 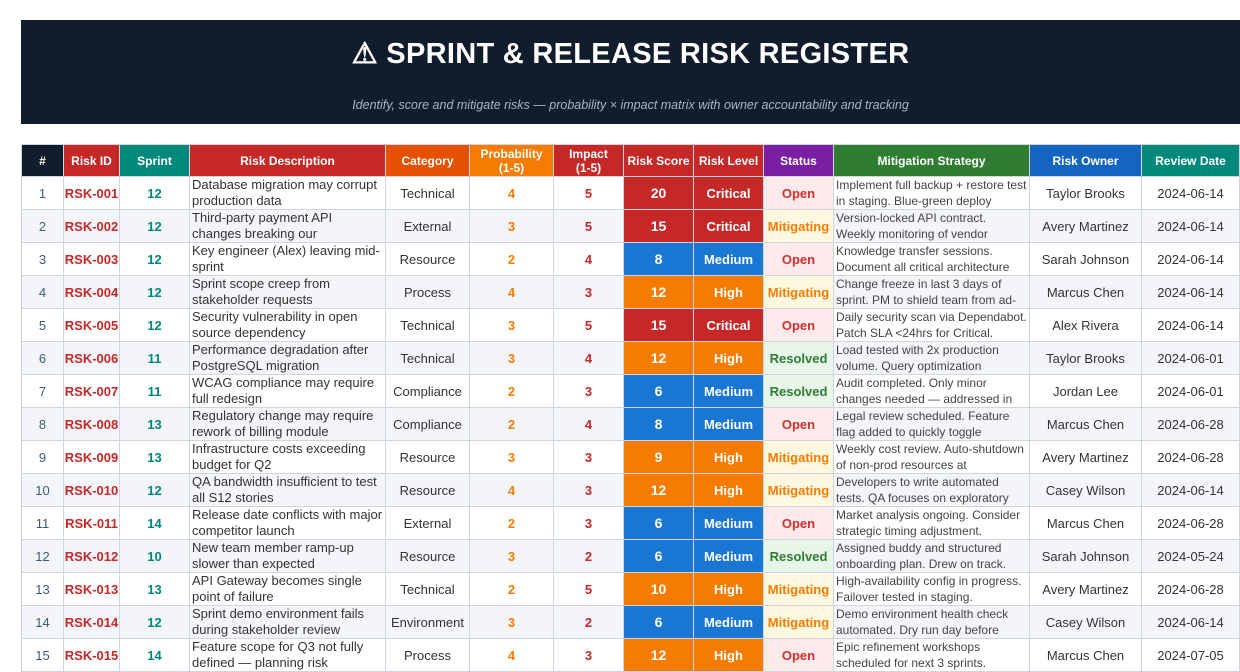 What do you see at coordinates (154, 556) in the screenshot?
I see `sprint: 10` at bounding box center [154, 556].